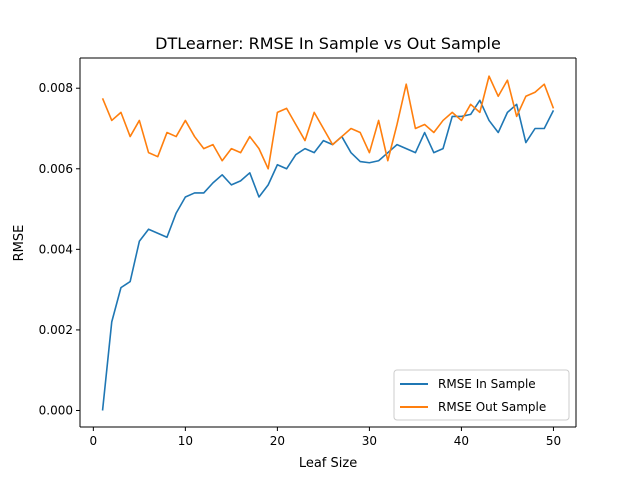  Describe the element at coordinates (56, 330) in the screenshot. I see `y-tick-label: 0.002` at that location.